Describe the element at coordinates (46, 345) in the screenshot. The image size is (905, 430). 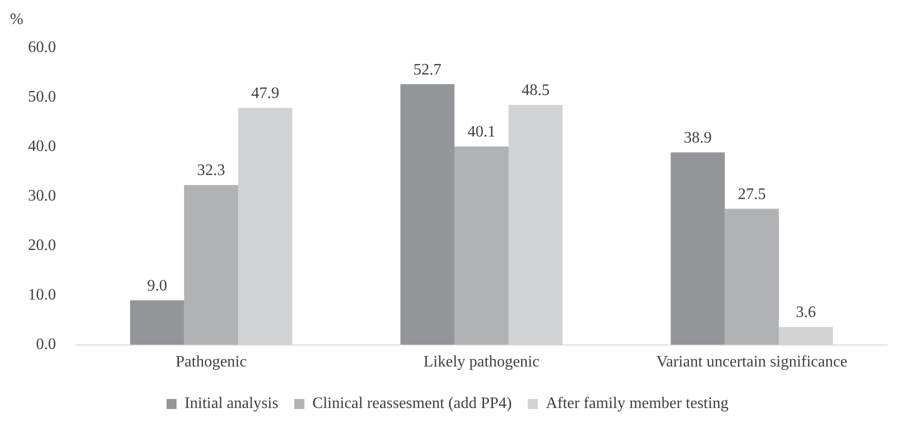
I see `y-tick-label: 0.0` at that location.